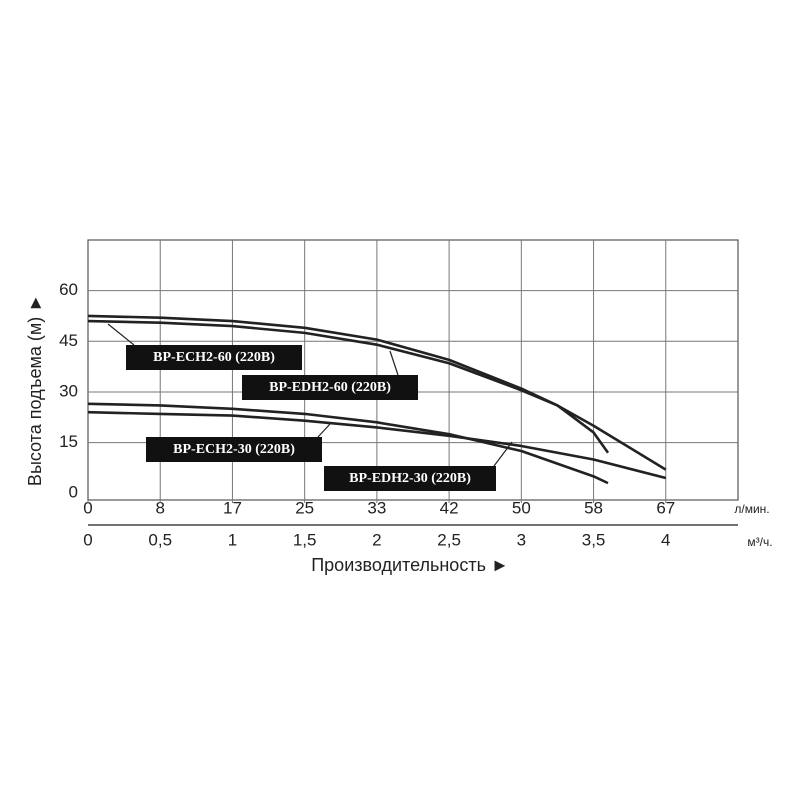 This screenshot has height=800, width=800. Describe the element at coordinates (68, 289) in the screenshot. I see `y-tick-label: 60` at that location.